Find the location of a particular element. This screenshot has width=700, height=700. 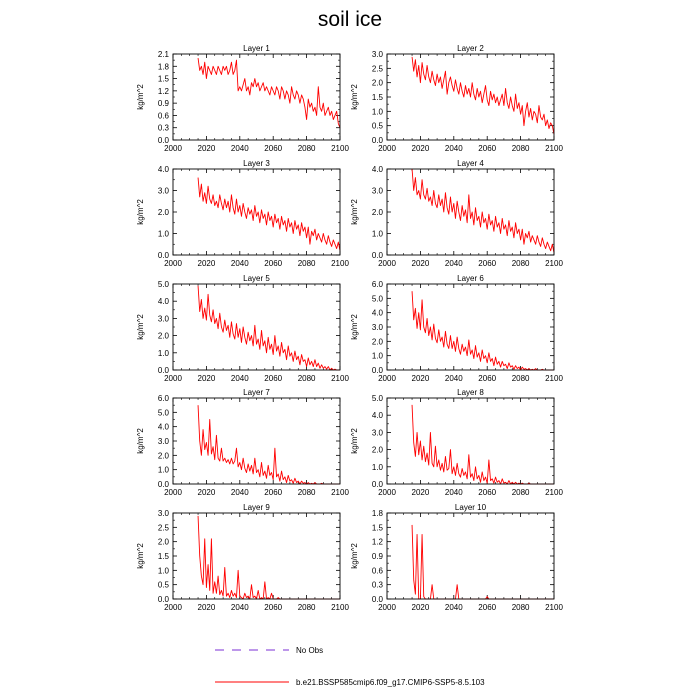

panel-title: Layer 6 is located at coordinates (470, 278).